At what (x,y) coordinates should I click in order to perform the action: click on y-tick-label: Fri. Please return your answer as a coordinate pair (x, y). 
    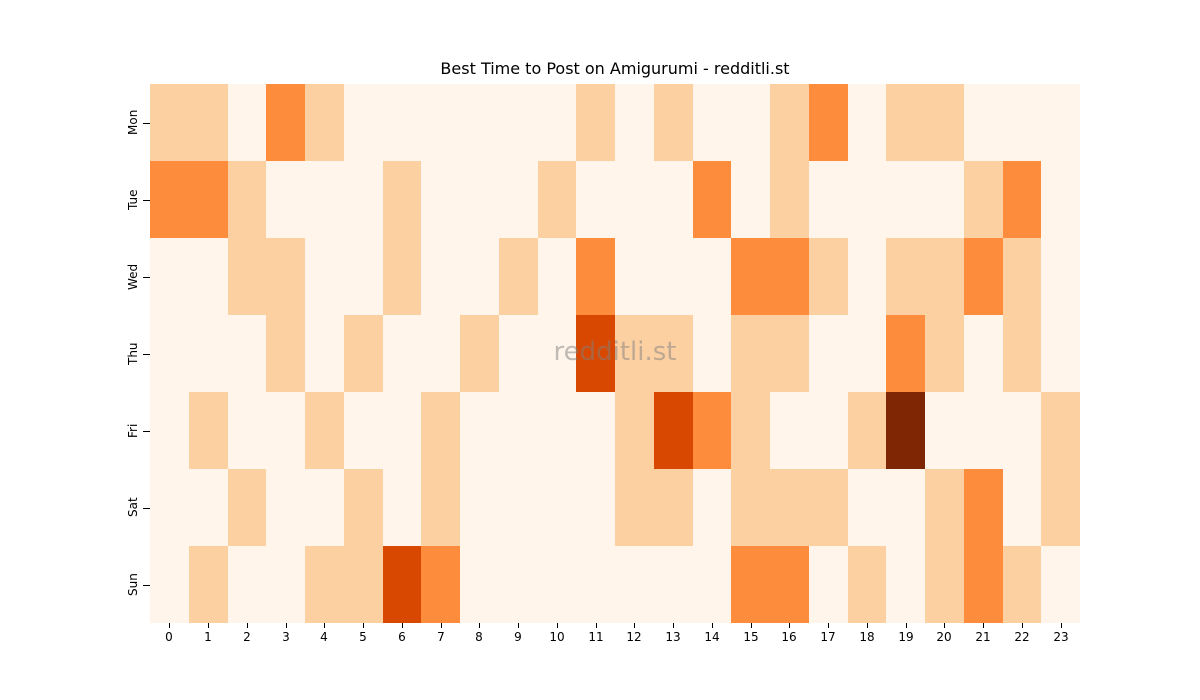
    Looking at the image, I should click on (133, 430).